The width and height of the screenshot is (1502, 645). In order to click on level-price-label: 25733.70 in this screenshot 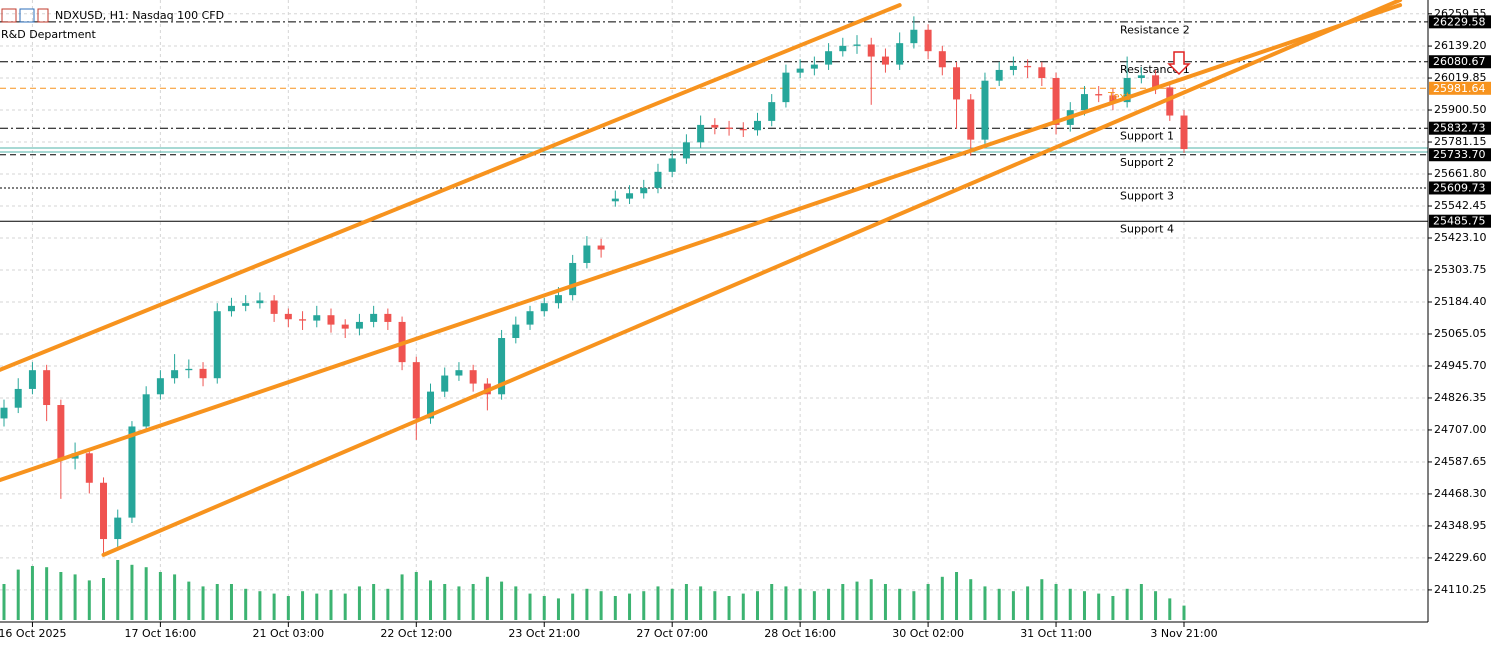, I will do `click(1459, 154)`.